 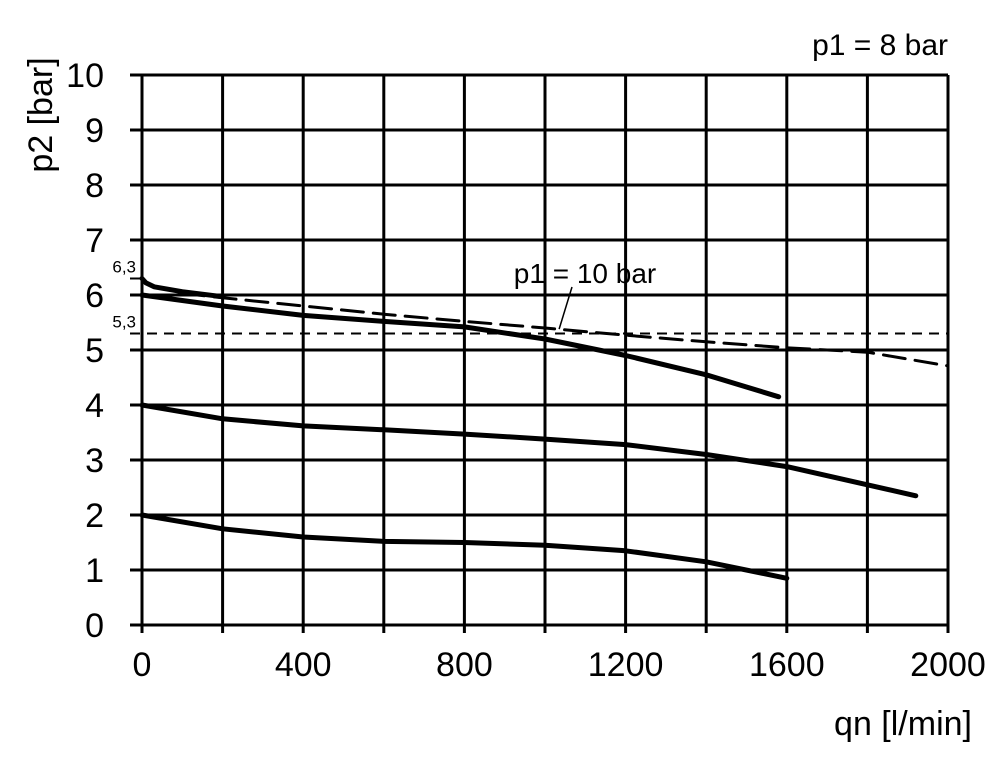 I want to click on y-tick-label: 7, so click(x=94, y=241).